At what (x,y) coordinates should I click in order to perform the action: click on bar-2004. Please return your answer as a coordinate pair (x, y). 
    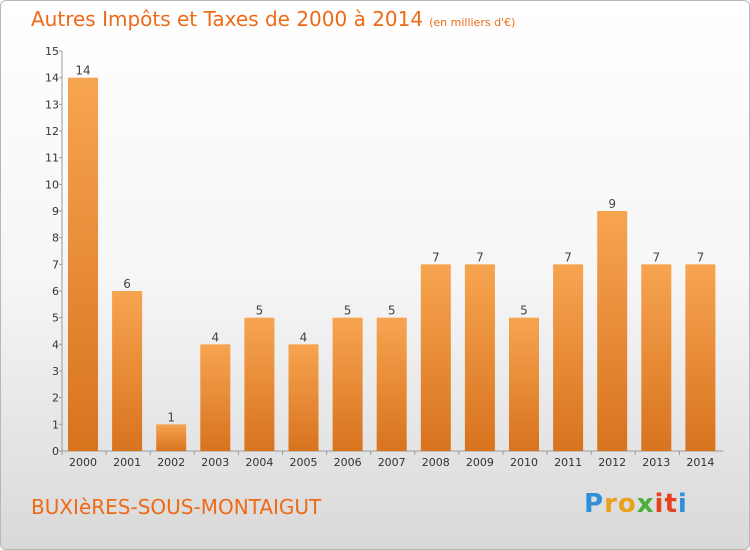
    Looking at the image, I should click on (259, 384).